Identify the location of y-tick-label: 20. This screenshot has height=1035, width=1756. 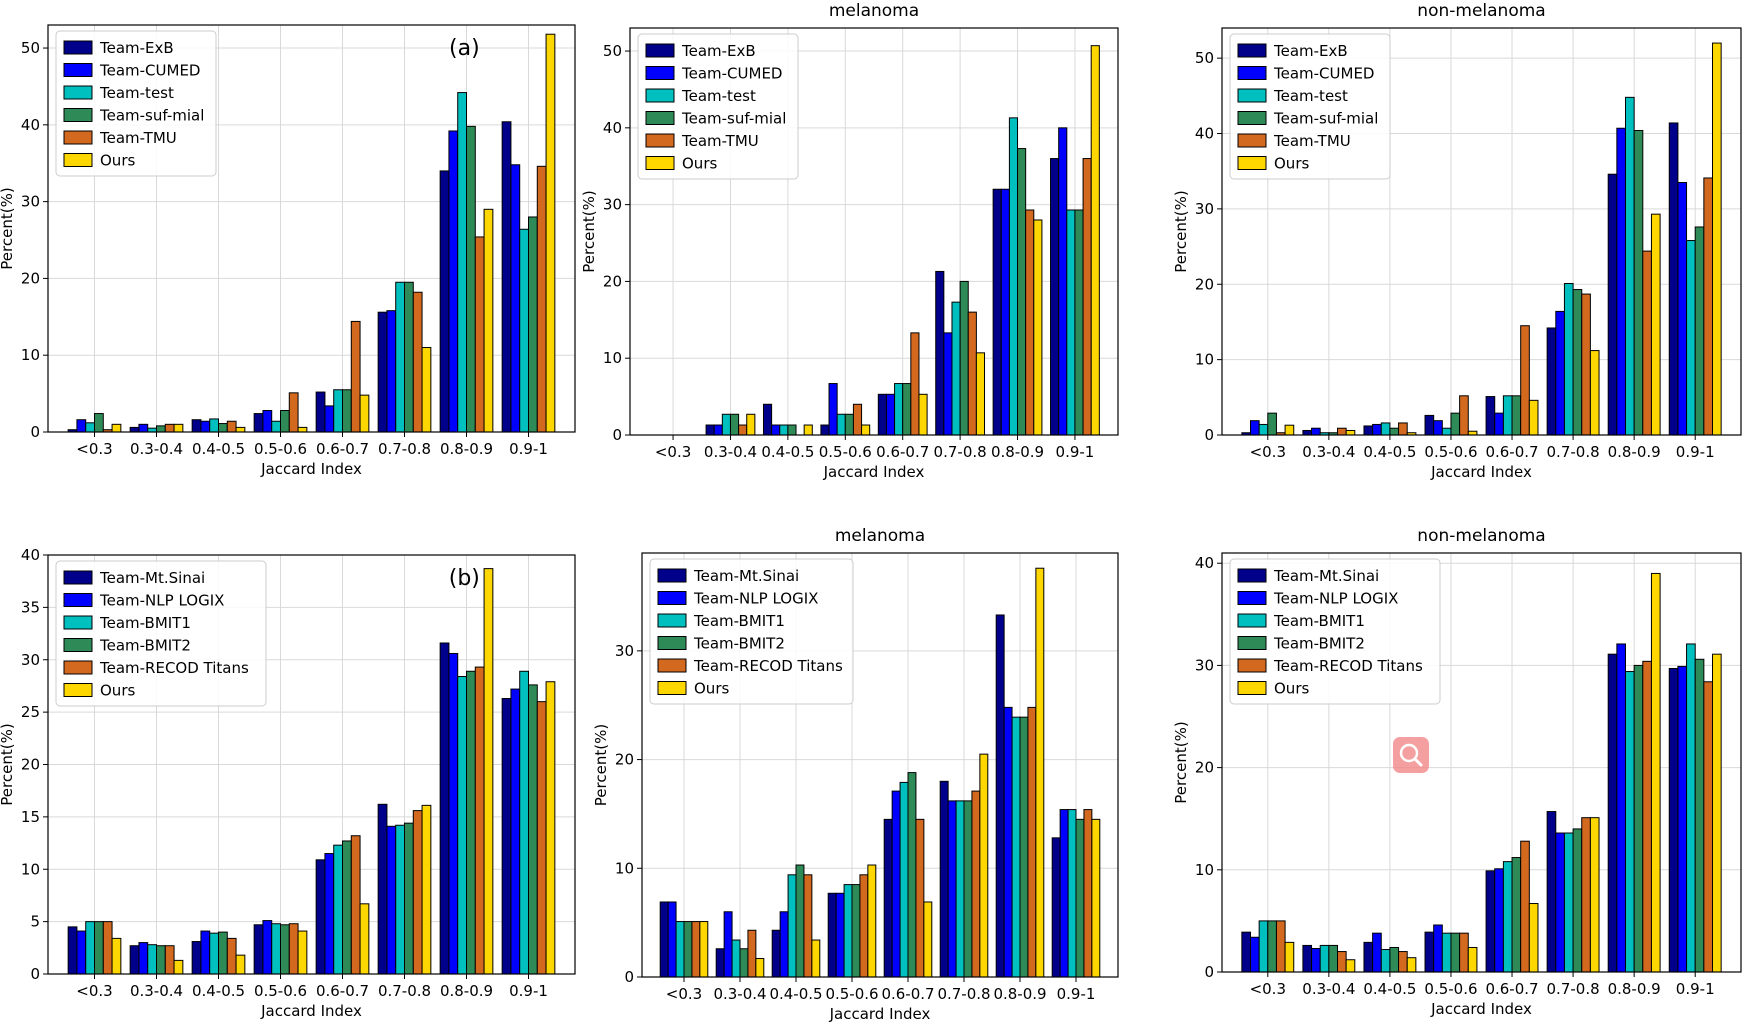
(612, 281).